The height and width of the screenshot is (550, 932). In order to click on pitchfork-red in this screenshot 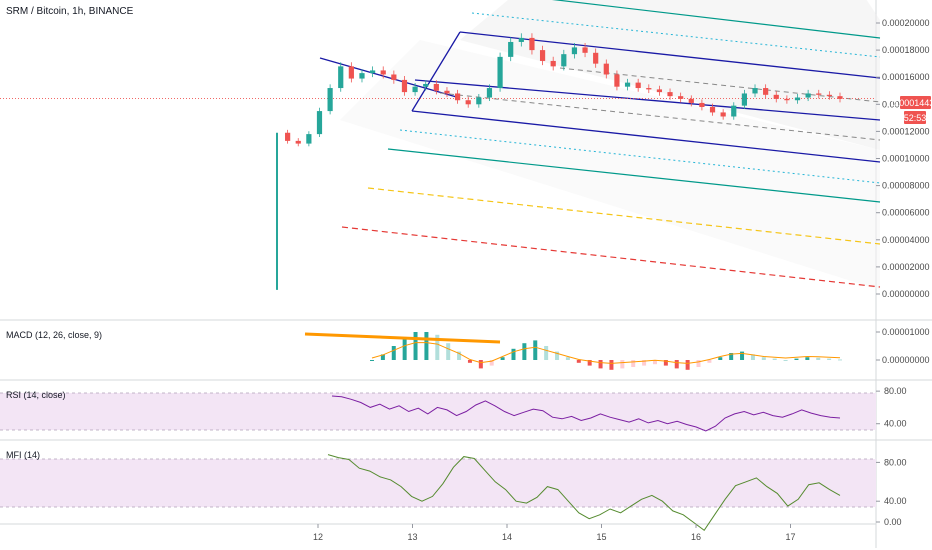, I will do `click(611, 257)`.